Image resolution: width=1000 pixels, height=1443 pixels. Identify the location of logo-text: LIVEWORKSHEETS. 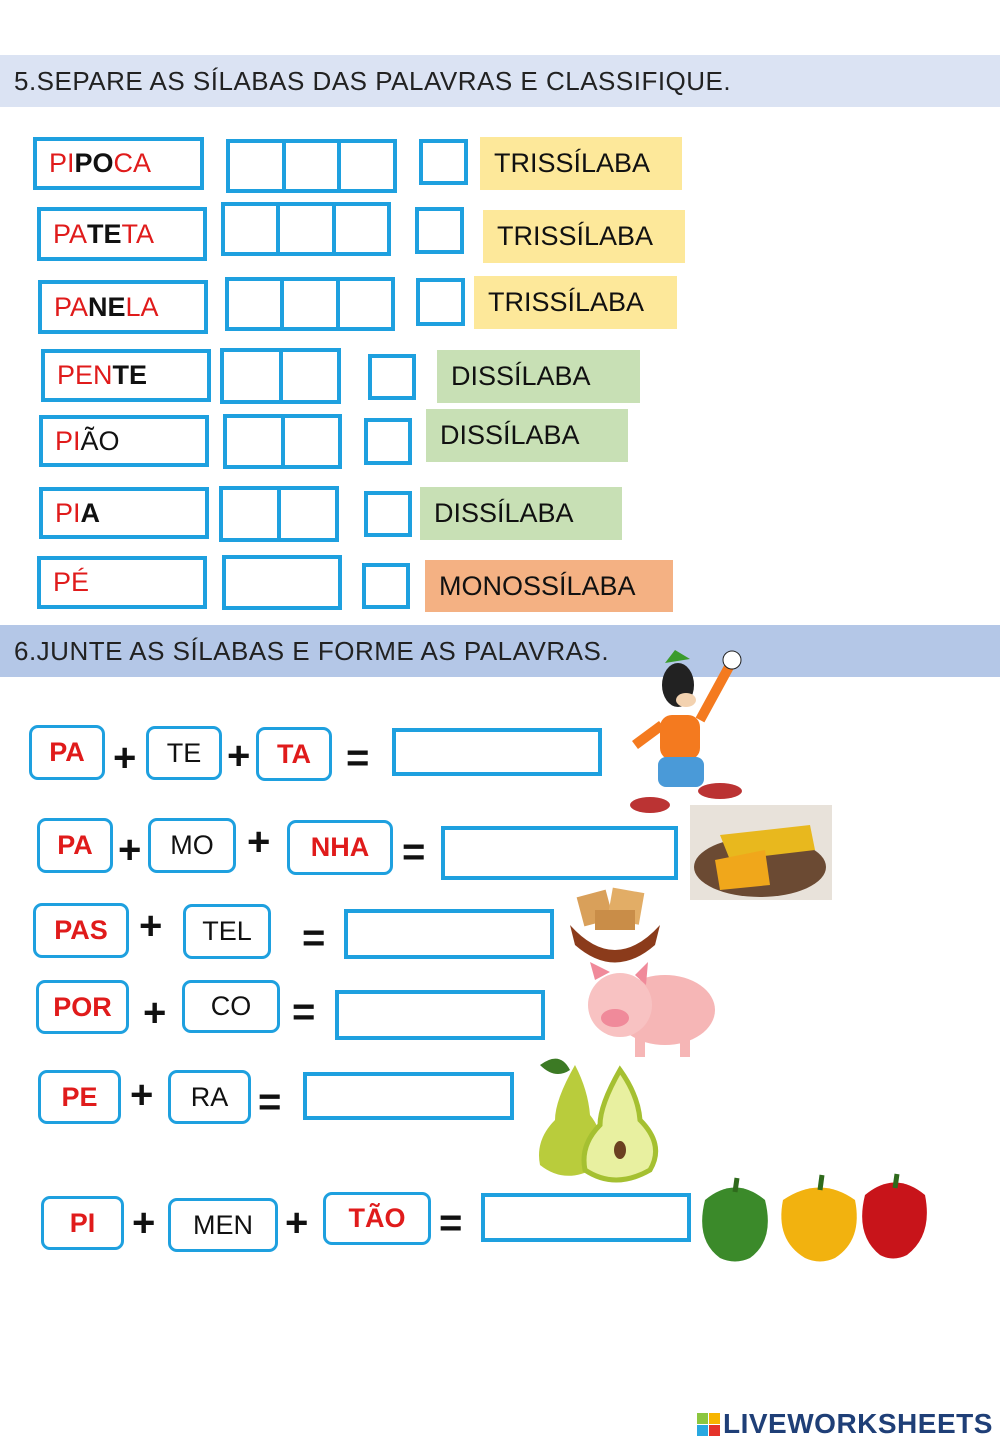
(858, 1423).